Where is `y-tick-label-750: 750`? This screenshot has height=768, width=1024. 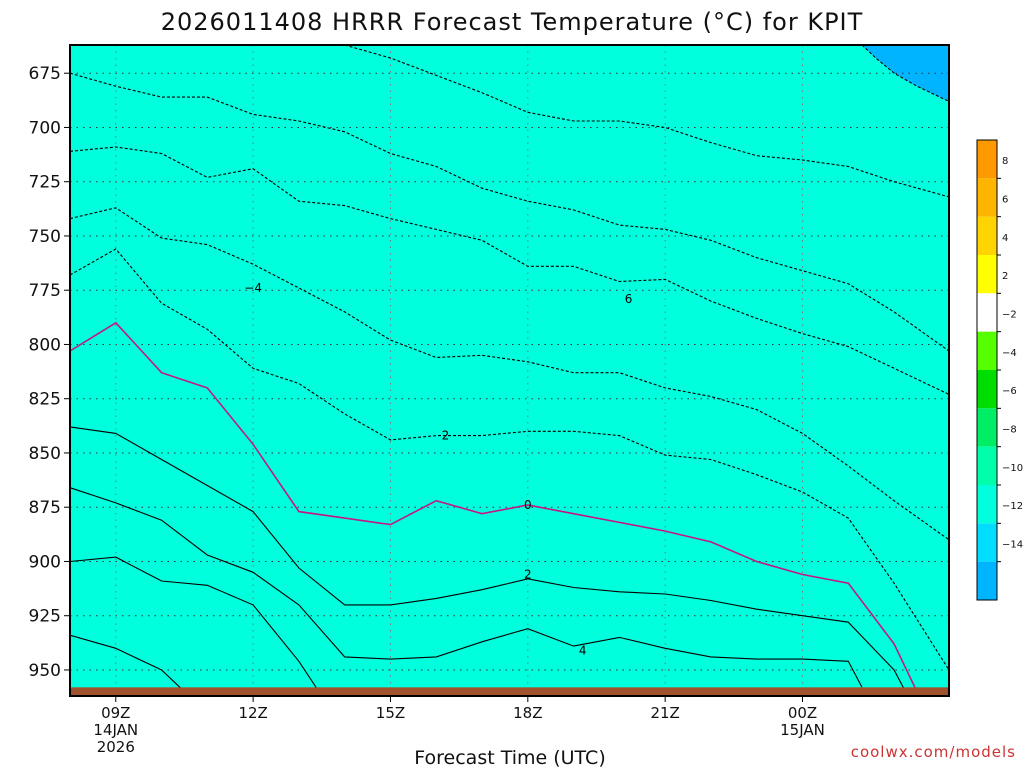 y-tick-label-750: 750 is located at coordinates (45, 237).